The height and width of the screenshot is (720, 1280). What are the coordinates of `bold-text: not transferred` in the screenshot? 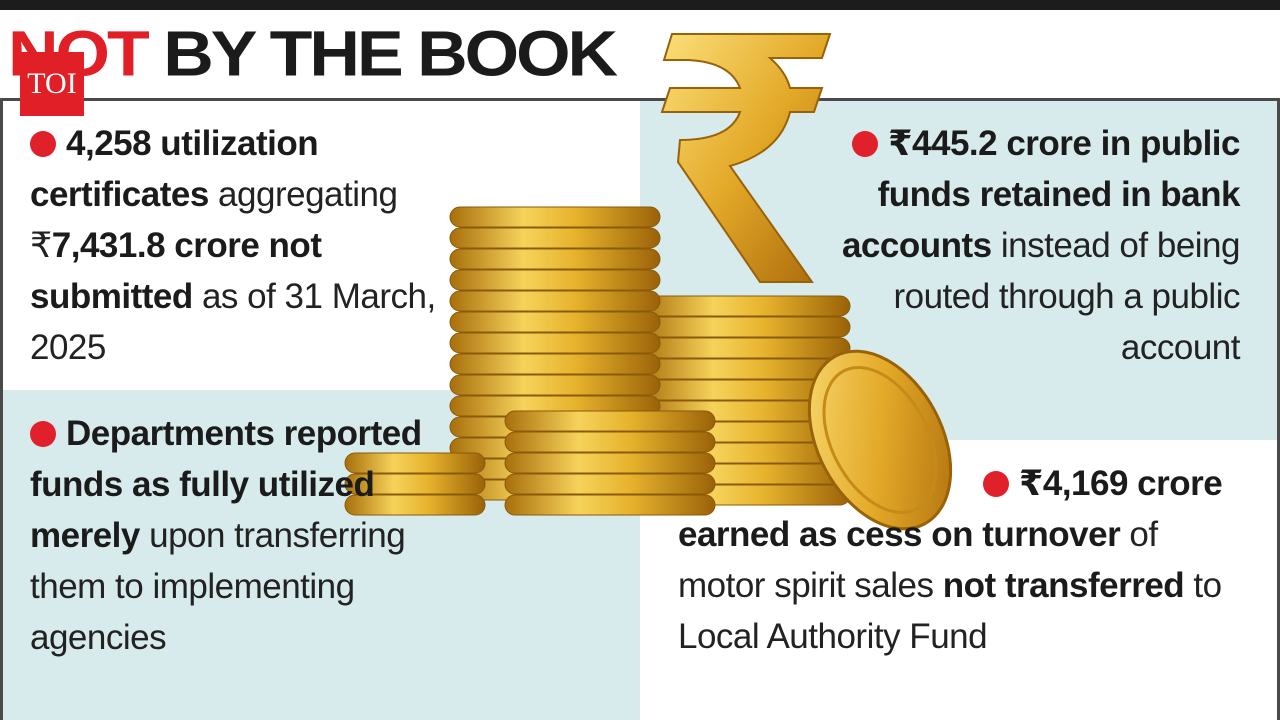 It's located at (1063, 585).